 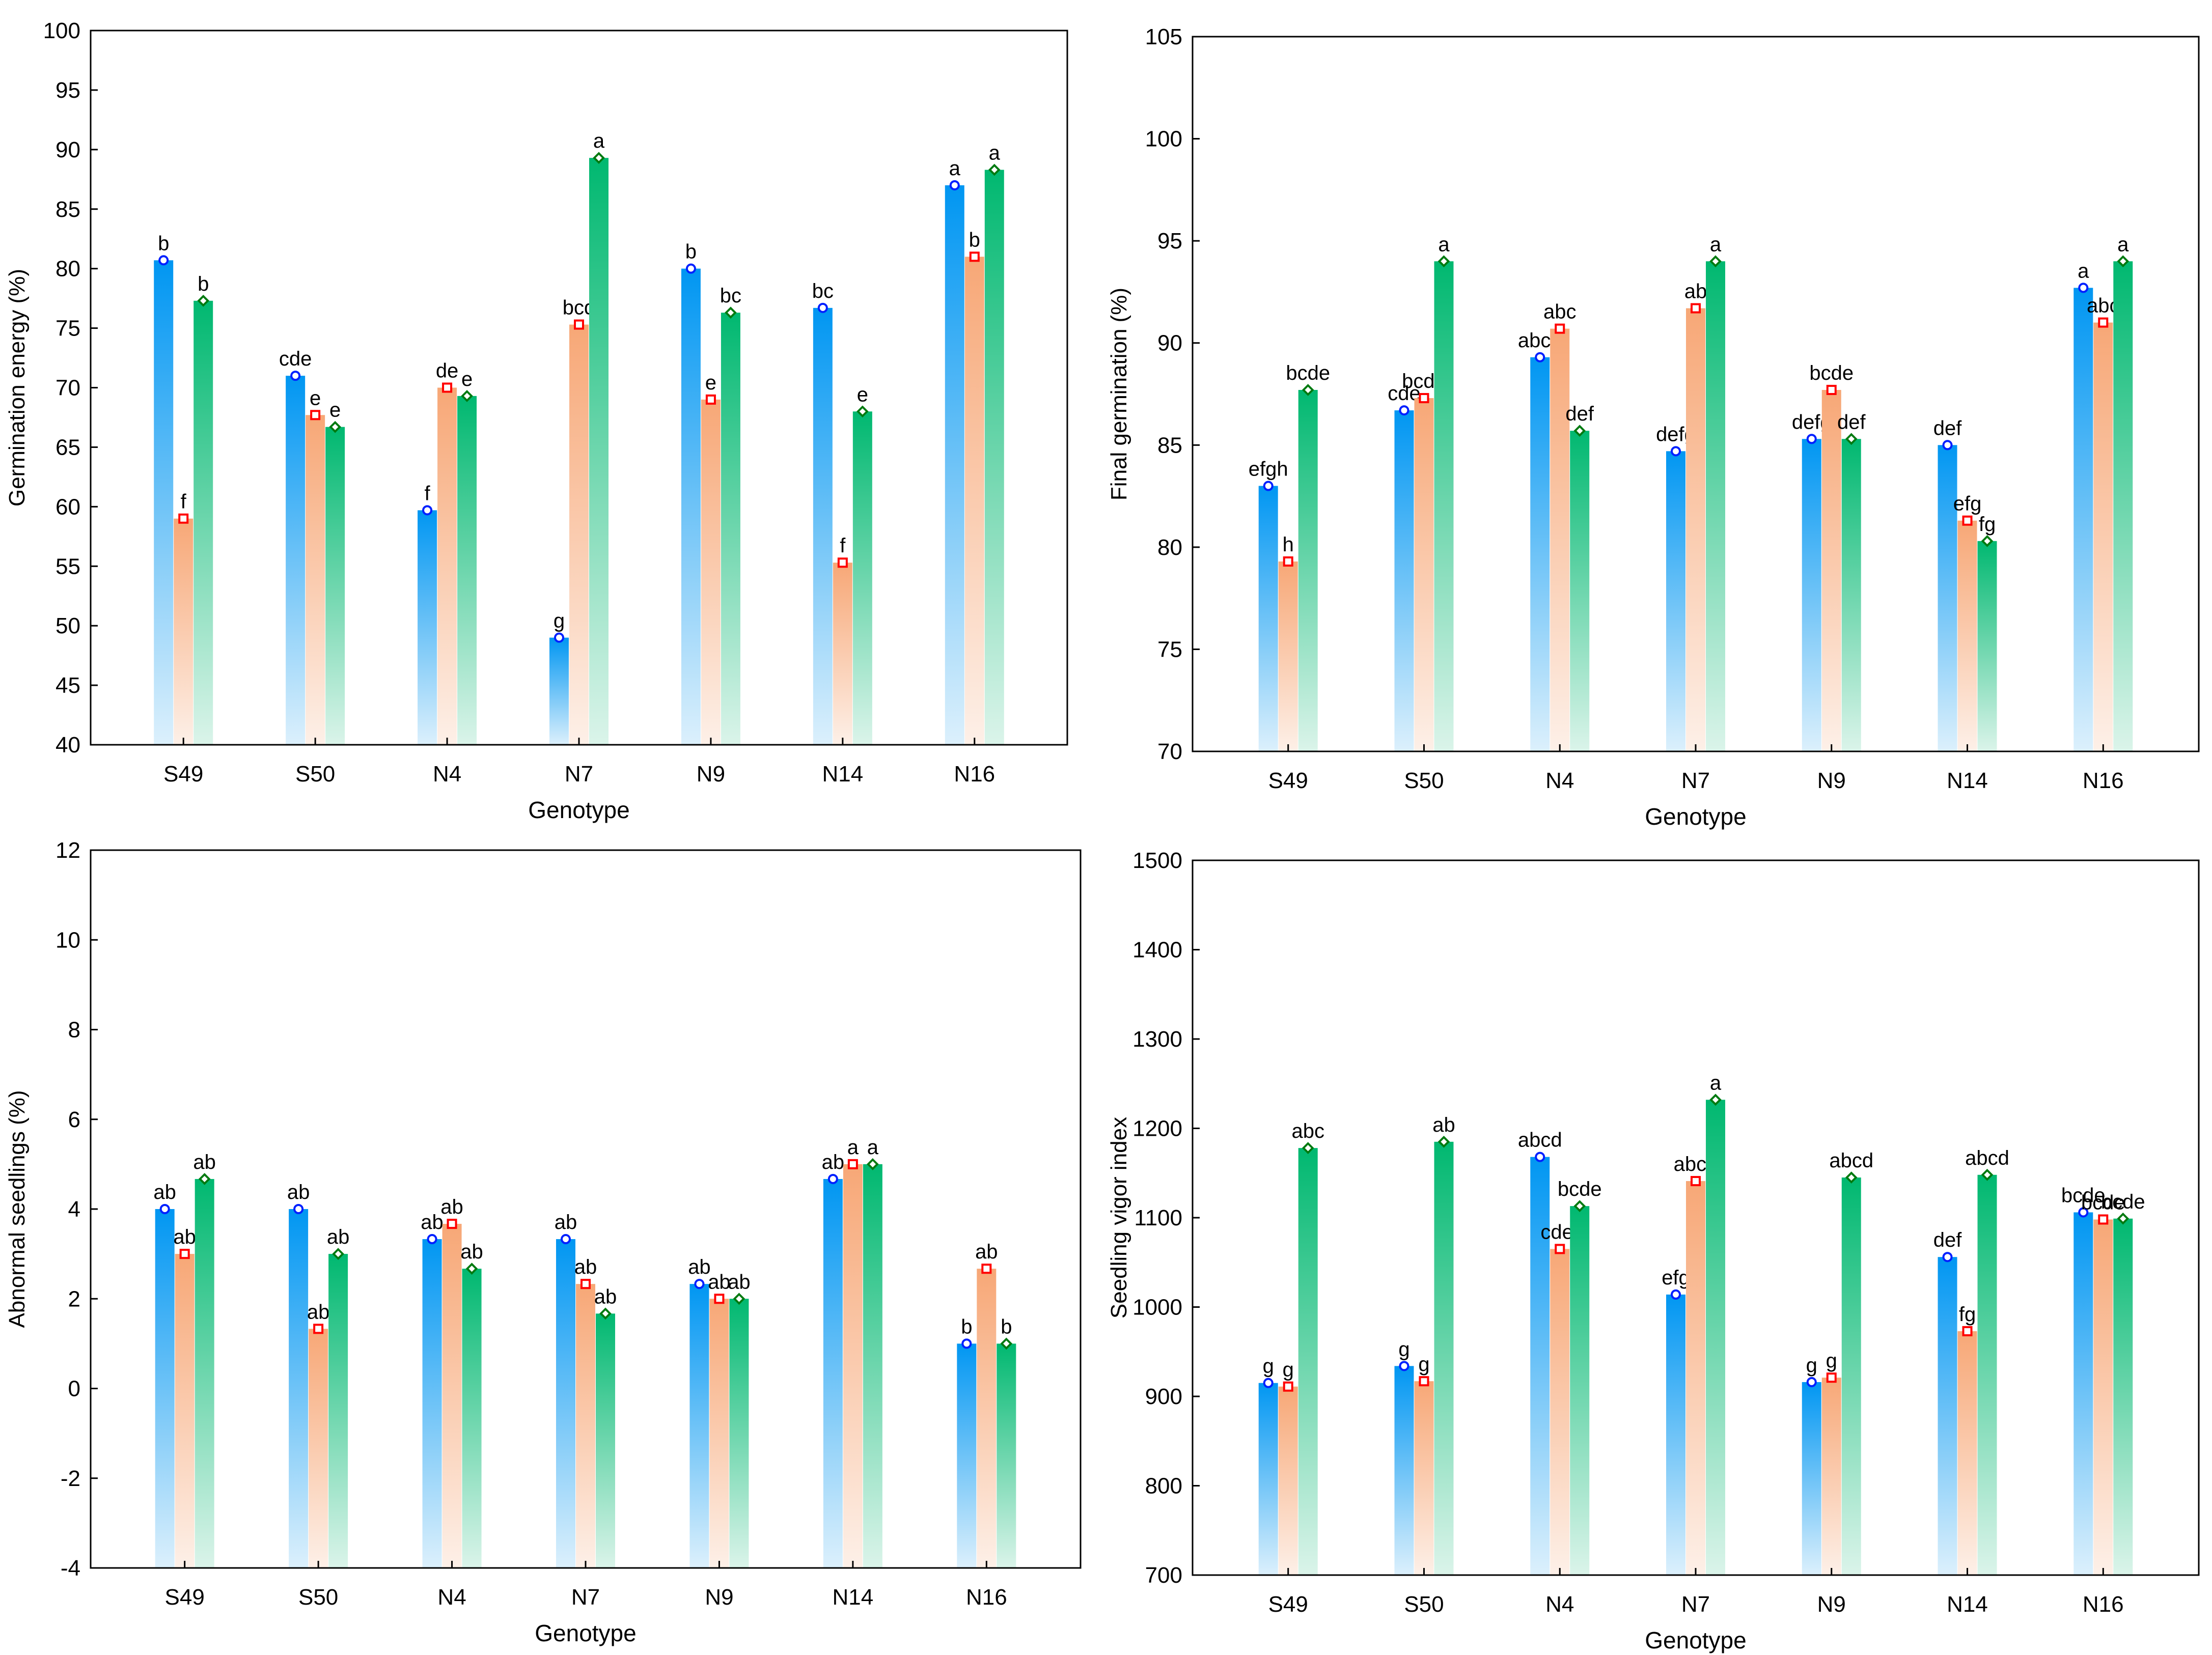 I want to click on marker-N9-series3, so click(x=739, y=1299).